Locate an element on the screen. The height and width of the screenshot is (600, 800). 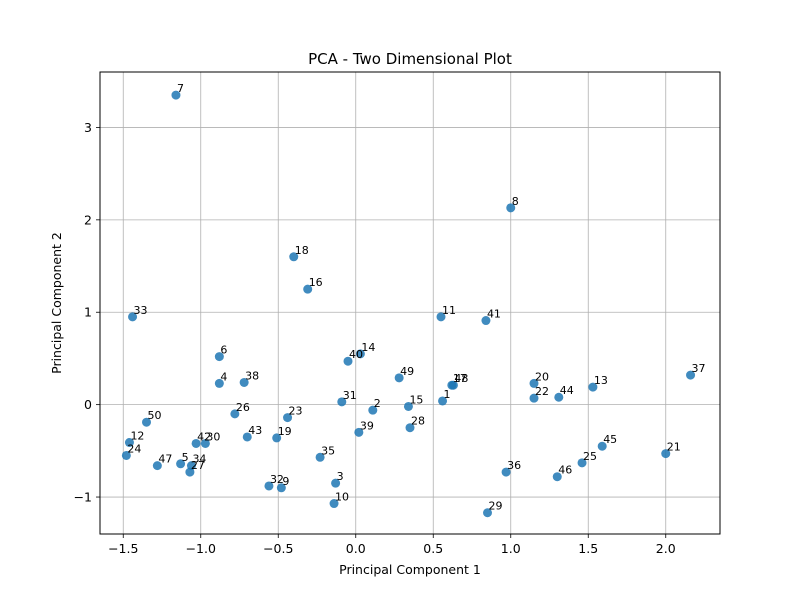
data-point-label: 2 is located at coordinates (377, 403).